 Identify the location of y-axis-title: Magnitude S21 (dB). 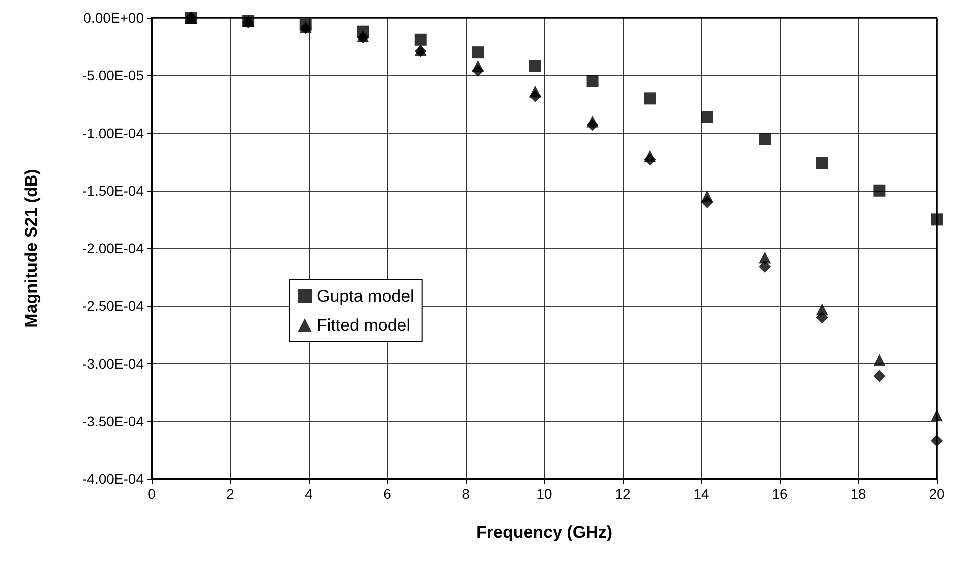
(31, 248).